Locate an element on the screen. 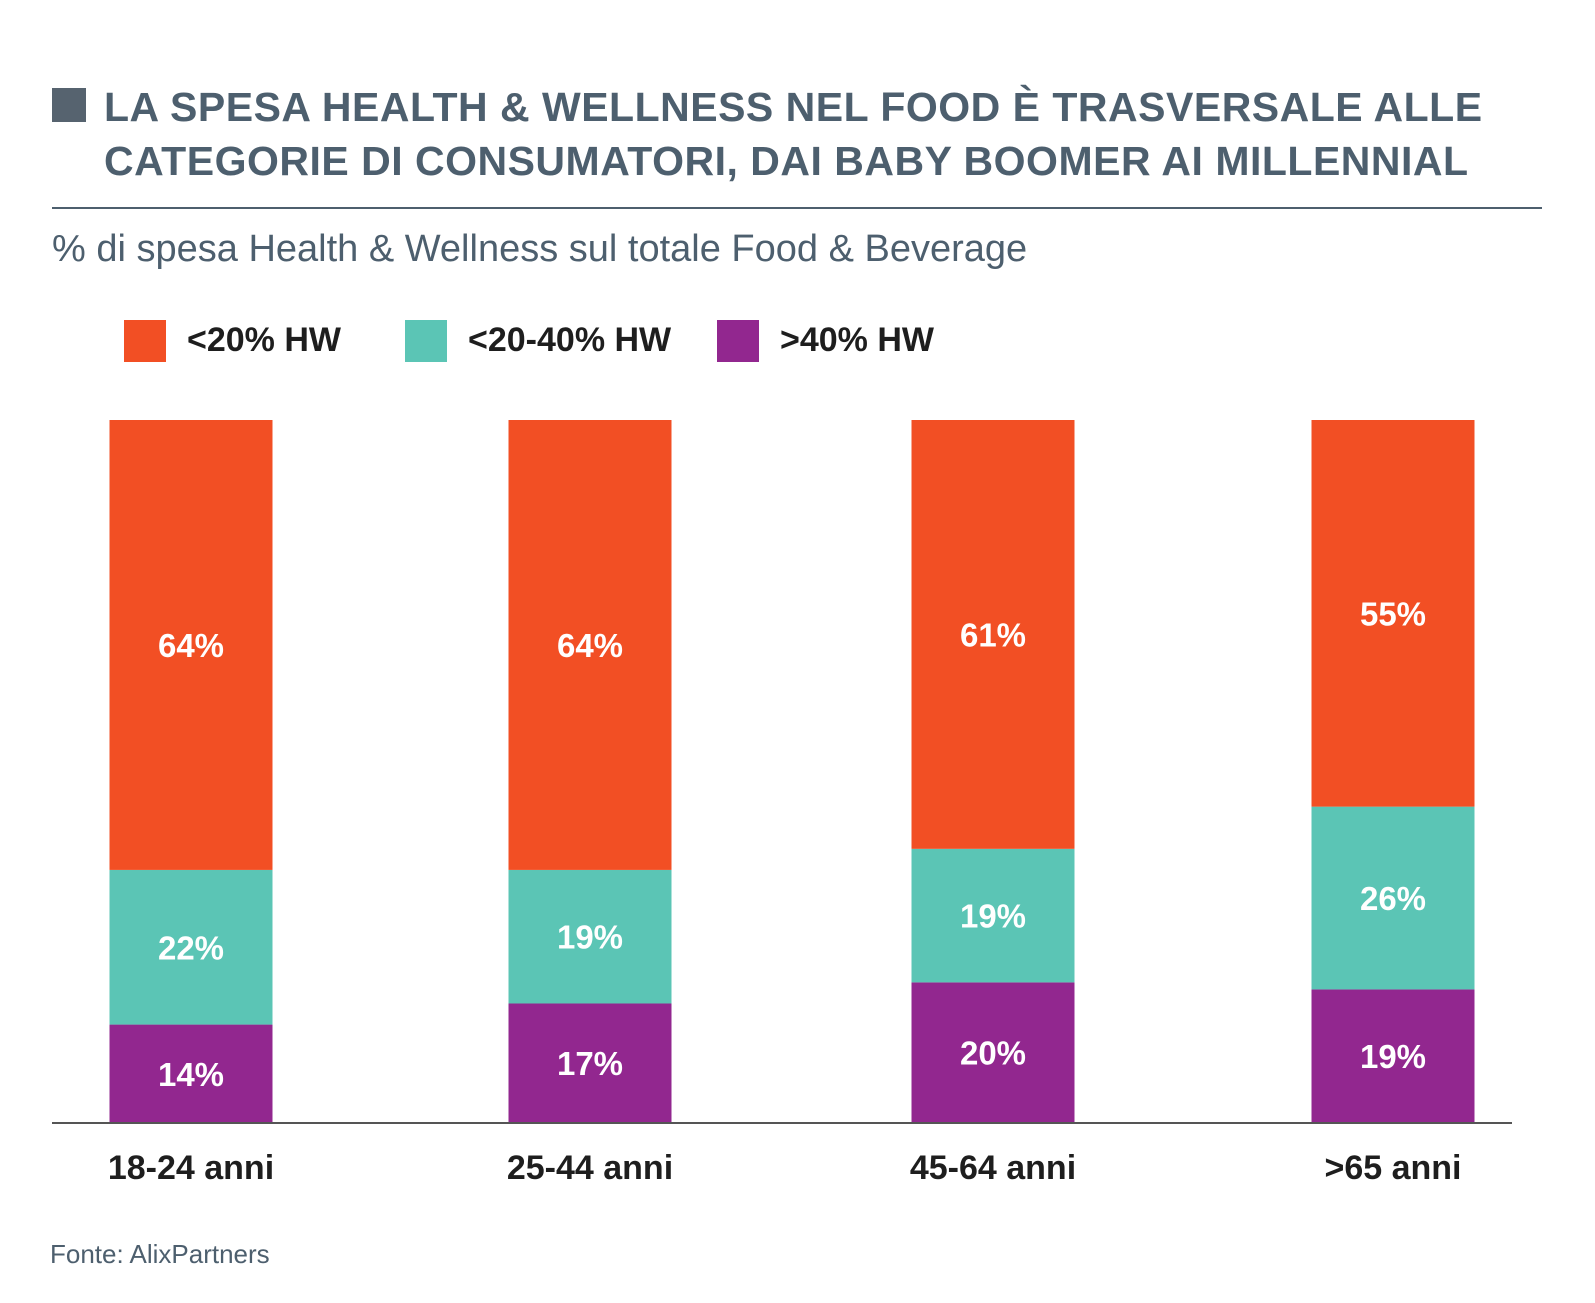 The image size is (1595, 1303). data-label-18-24-anni-lt-20-40pct-hw: 22% is located at coordinates (191, 947).